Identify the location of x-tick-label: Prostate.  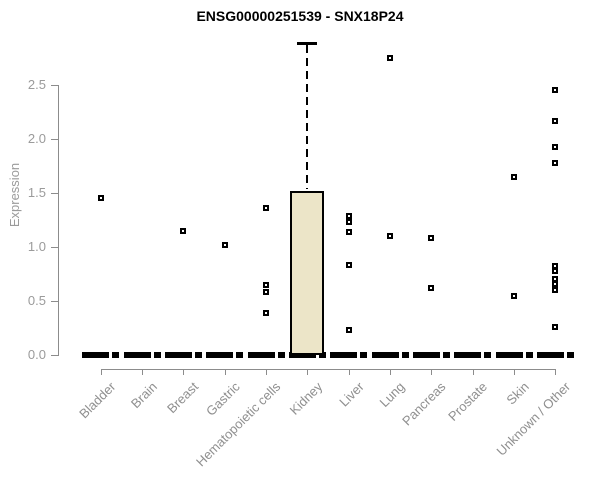
(468, 401).